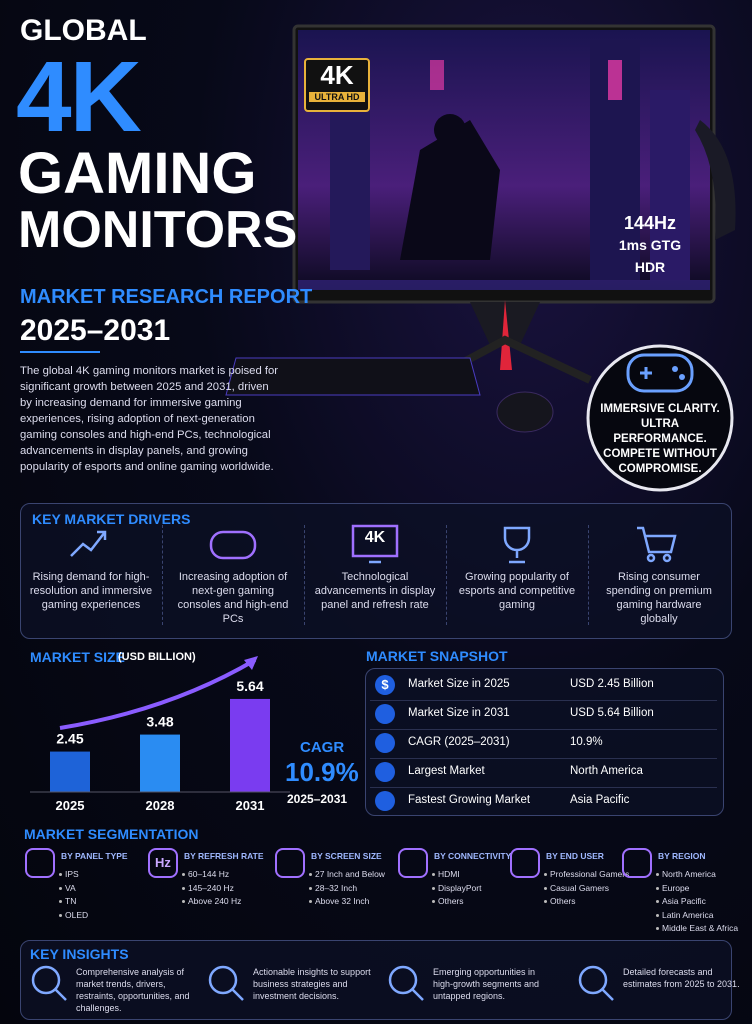  I want to click on seg-item: Europe, so click(676, 887).